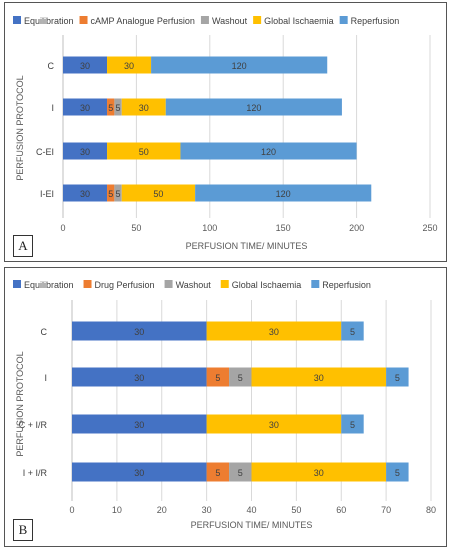 The height and width of the screenshot is (550, 453). What do you see at coordinates (247, 246) in the screenshot?
I see `x-axis-title: PERFUSION TIME/ MINUTES` at bounding box center [247, 246].